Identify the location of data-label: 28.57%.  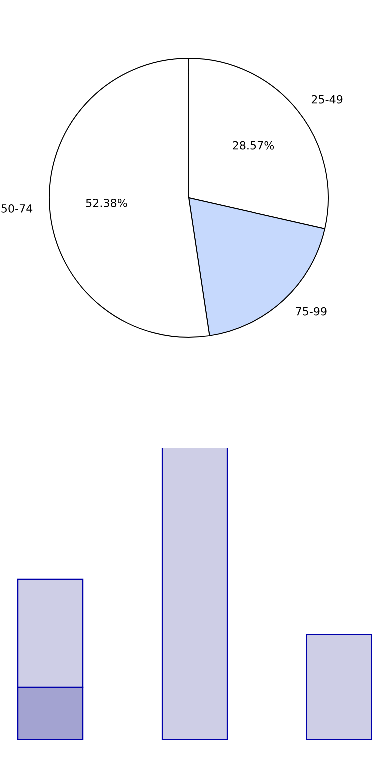
(253, 145).